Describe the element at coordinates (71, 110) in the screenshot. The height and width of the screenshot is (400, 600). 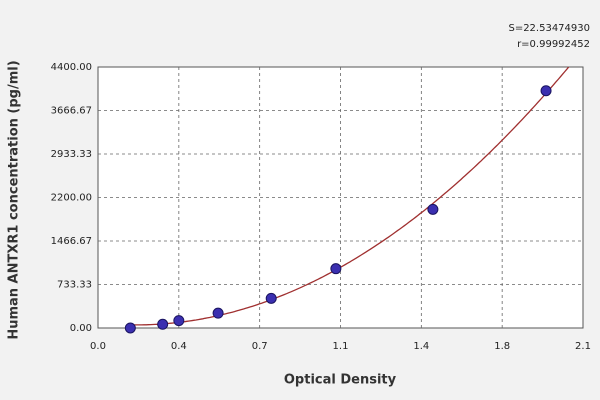
I see `y-tick-label: 3666.67` at that location.